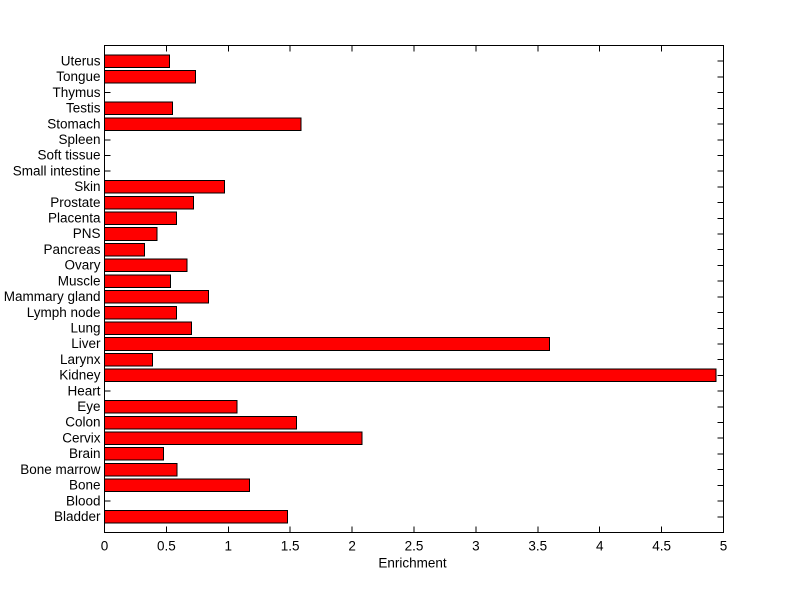 Image resolution: width=800 pixels, height=599 pixels. Describe the element at coordinates (83, 108) in the screenshot. I see `svg-text: Testis` at that location.